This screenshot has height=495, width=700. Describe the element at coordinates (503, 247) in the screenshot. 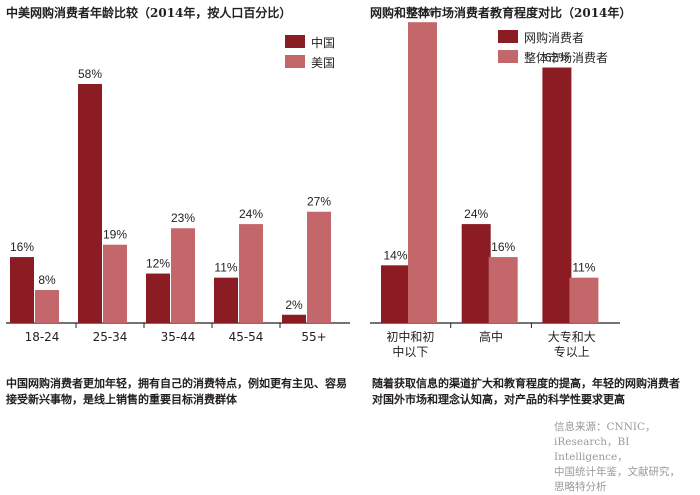

I see `edu-data-label: 16%` at that location.